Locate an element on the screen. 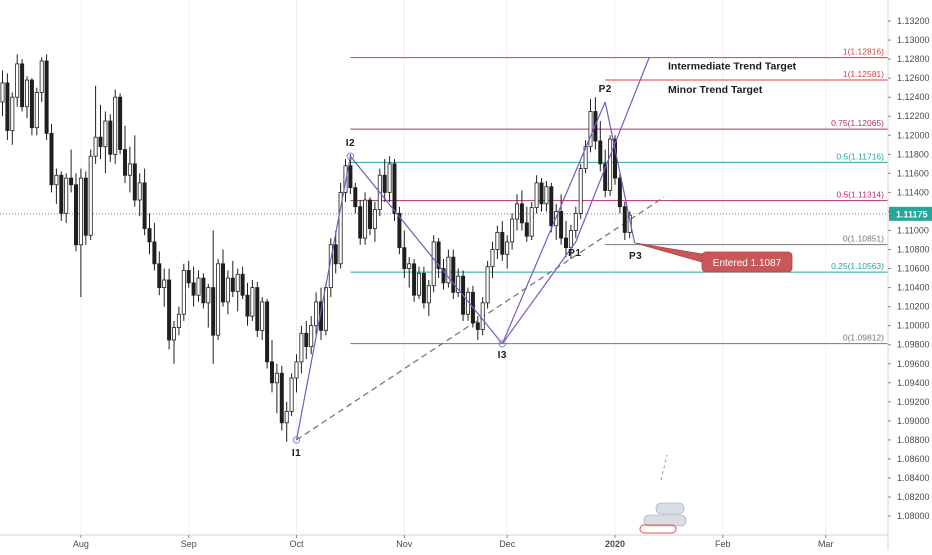 This screenshot has width=932, height=555. time-tick-label: Nov is located at coordinates (404, 544).